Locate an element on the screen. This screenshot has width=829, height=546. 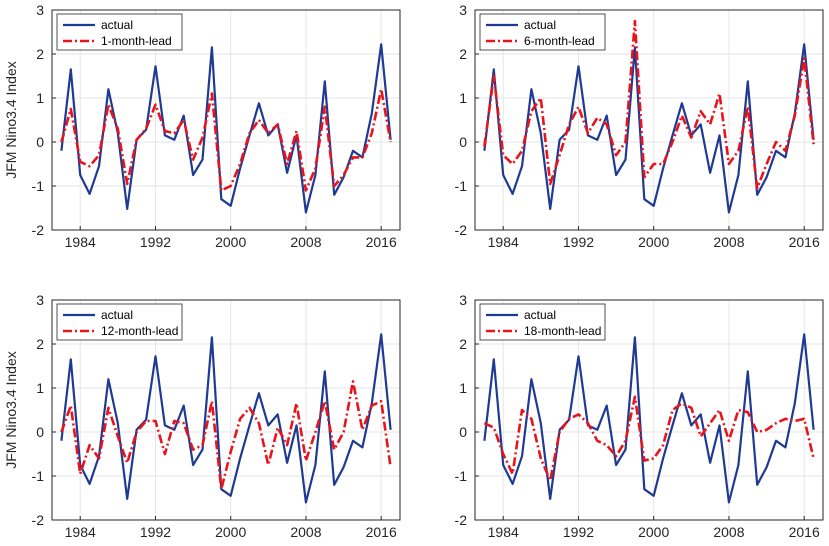
legend: actual 12-month-lead is located at coordinates (119, 322).